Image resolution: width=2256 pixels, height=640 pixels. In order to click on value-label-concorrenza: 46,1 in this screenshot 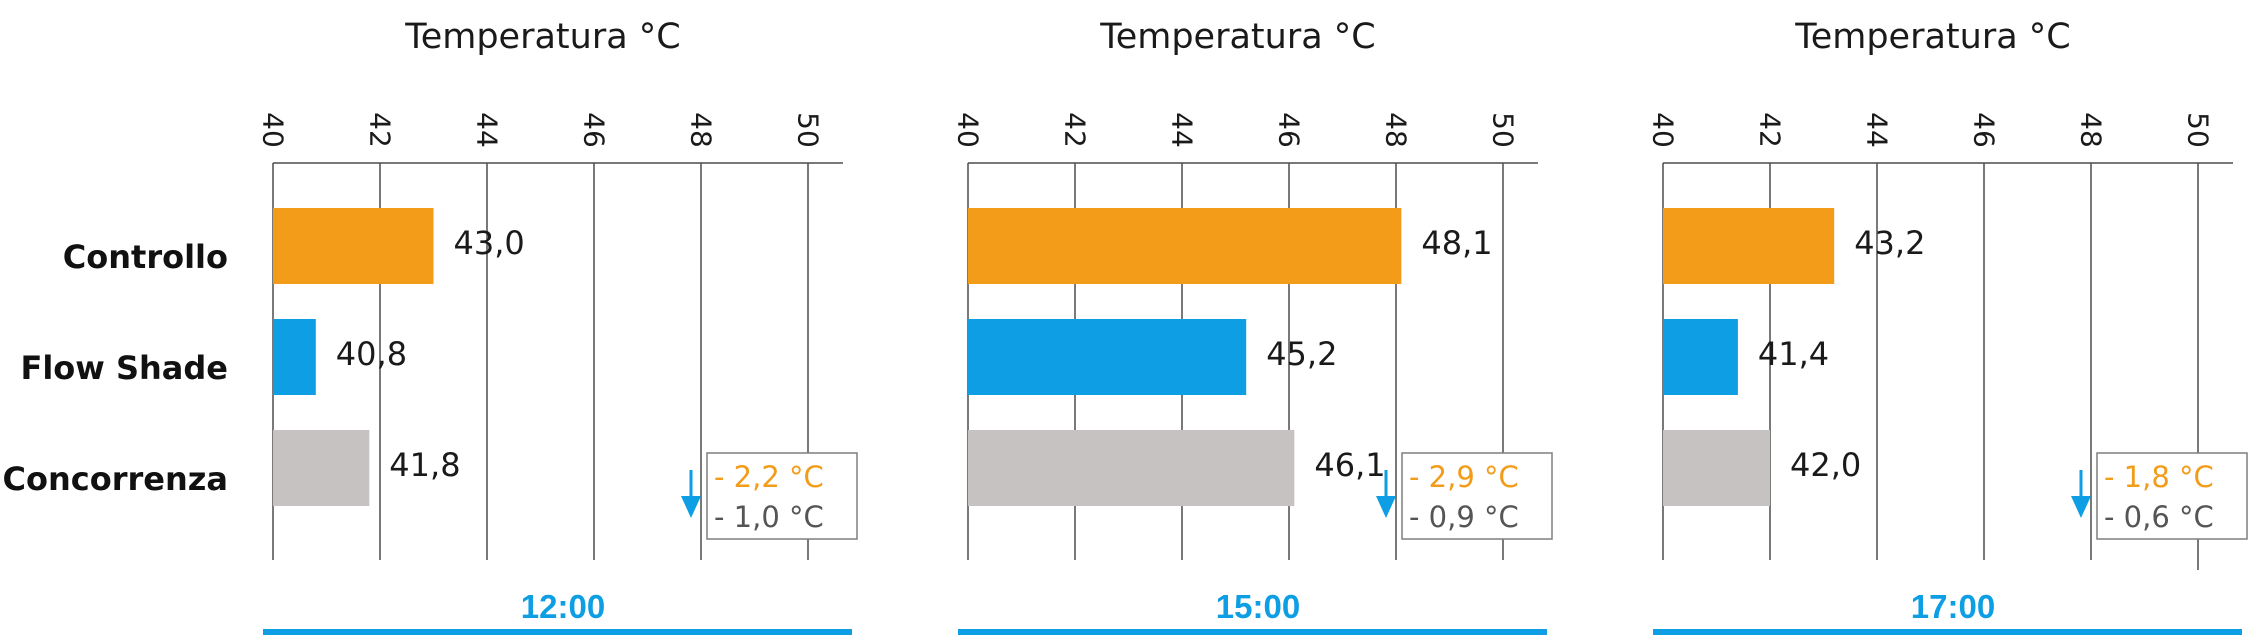, I will do `click(1349, 465)`.